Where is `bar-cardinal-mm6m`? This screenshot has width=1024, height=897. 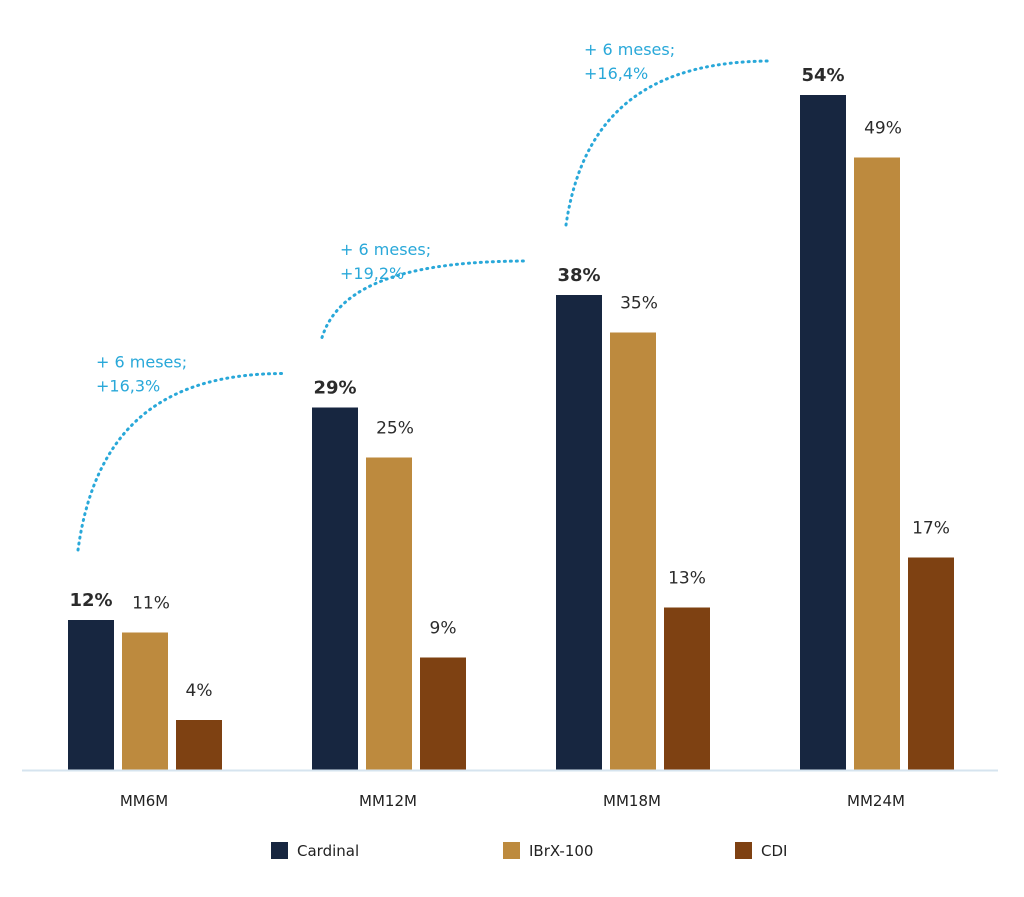 bar-cardinal-mm6m is located at coordinates (91, 695).